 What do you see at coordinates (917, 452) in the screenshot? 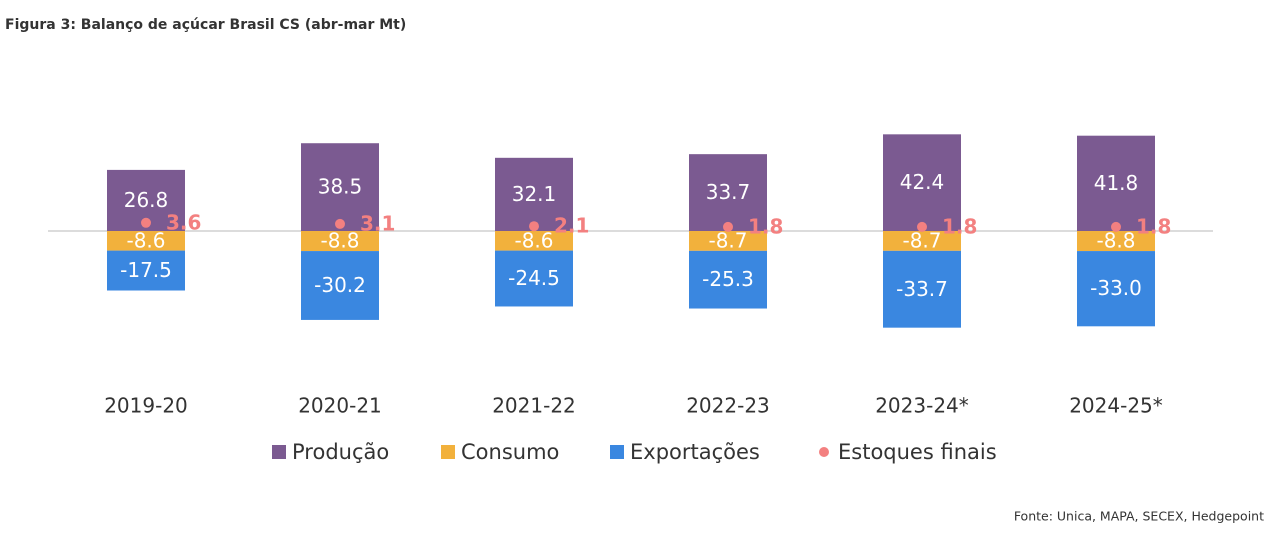
I see `legend-label: Estoques finais` at bounding box center [917, 452].